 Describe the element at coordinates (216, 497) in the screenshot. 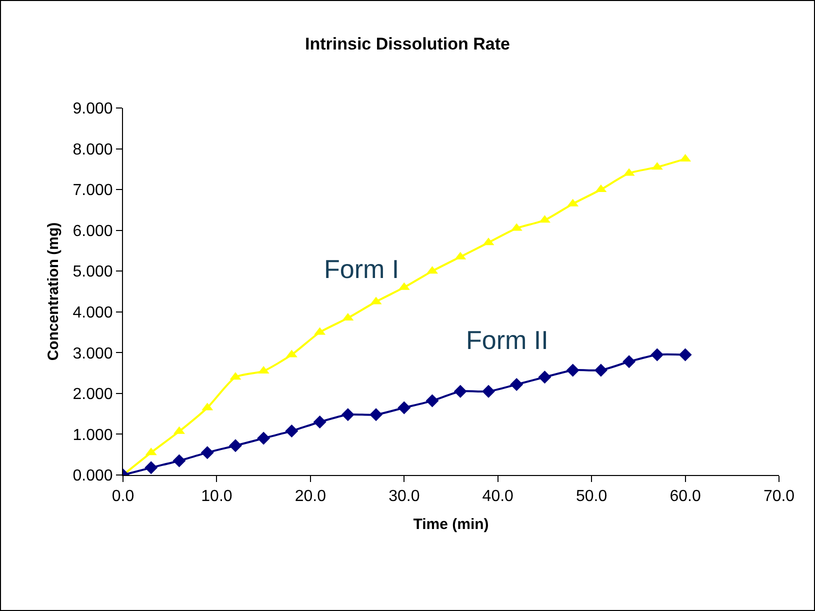

I see `x-tick-label: 10.0` at that location.